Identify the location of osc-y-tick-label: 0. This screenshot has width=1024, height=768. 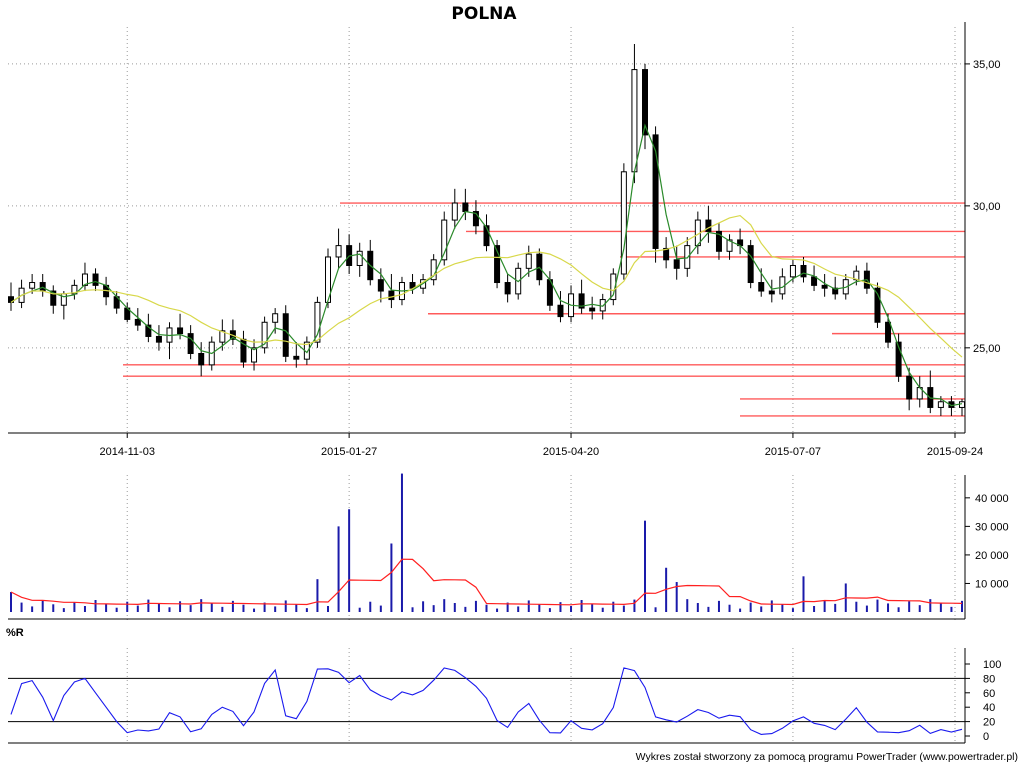
(986, 737).